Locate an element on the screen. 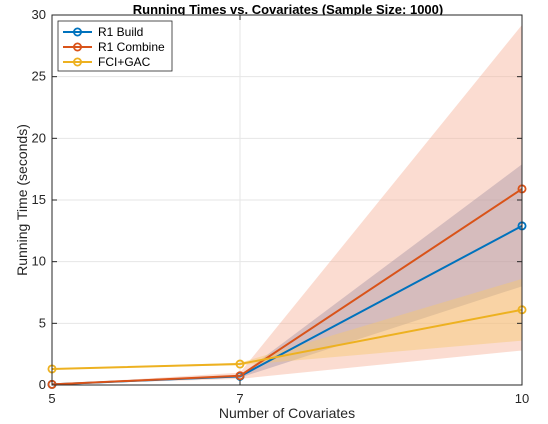  y-tick-label: 20 is located at coordinates (39, 137).